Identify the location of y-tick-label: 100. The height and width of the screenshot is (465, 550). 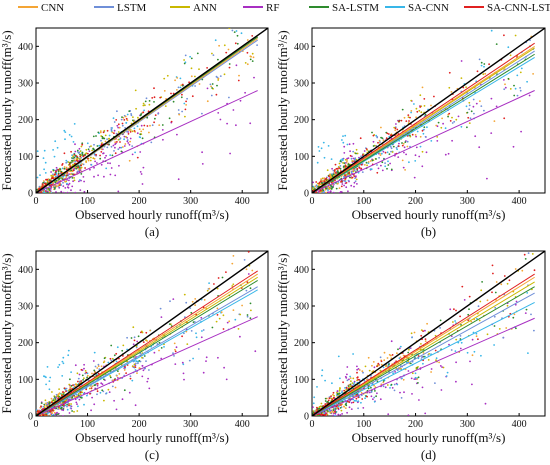
(301, 380).